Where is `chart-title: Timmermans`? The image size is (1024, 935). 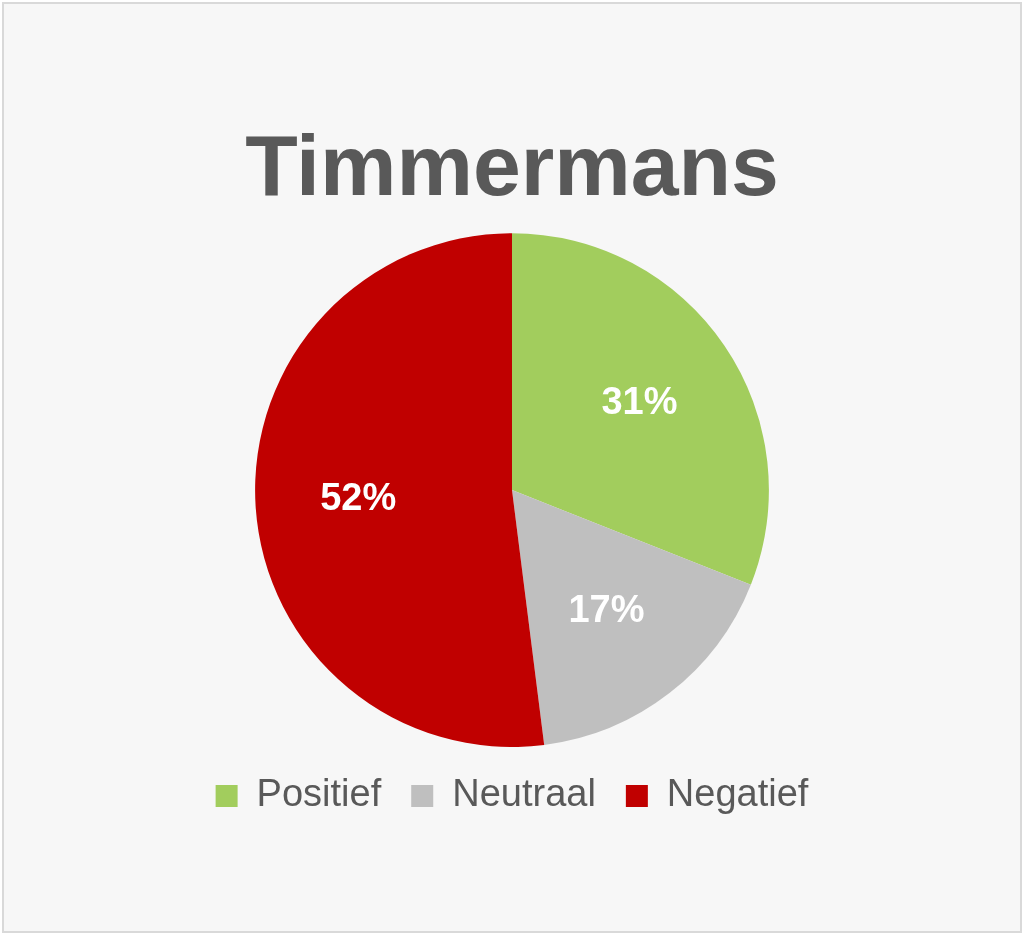
chart-title: Timmermans is located at coordinates (512, 165).